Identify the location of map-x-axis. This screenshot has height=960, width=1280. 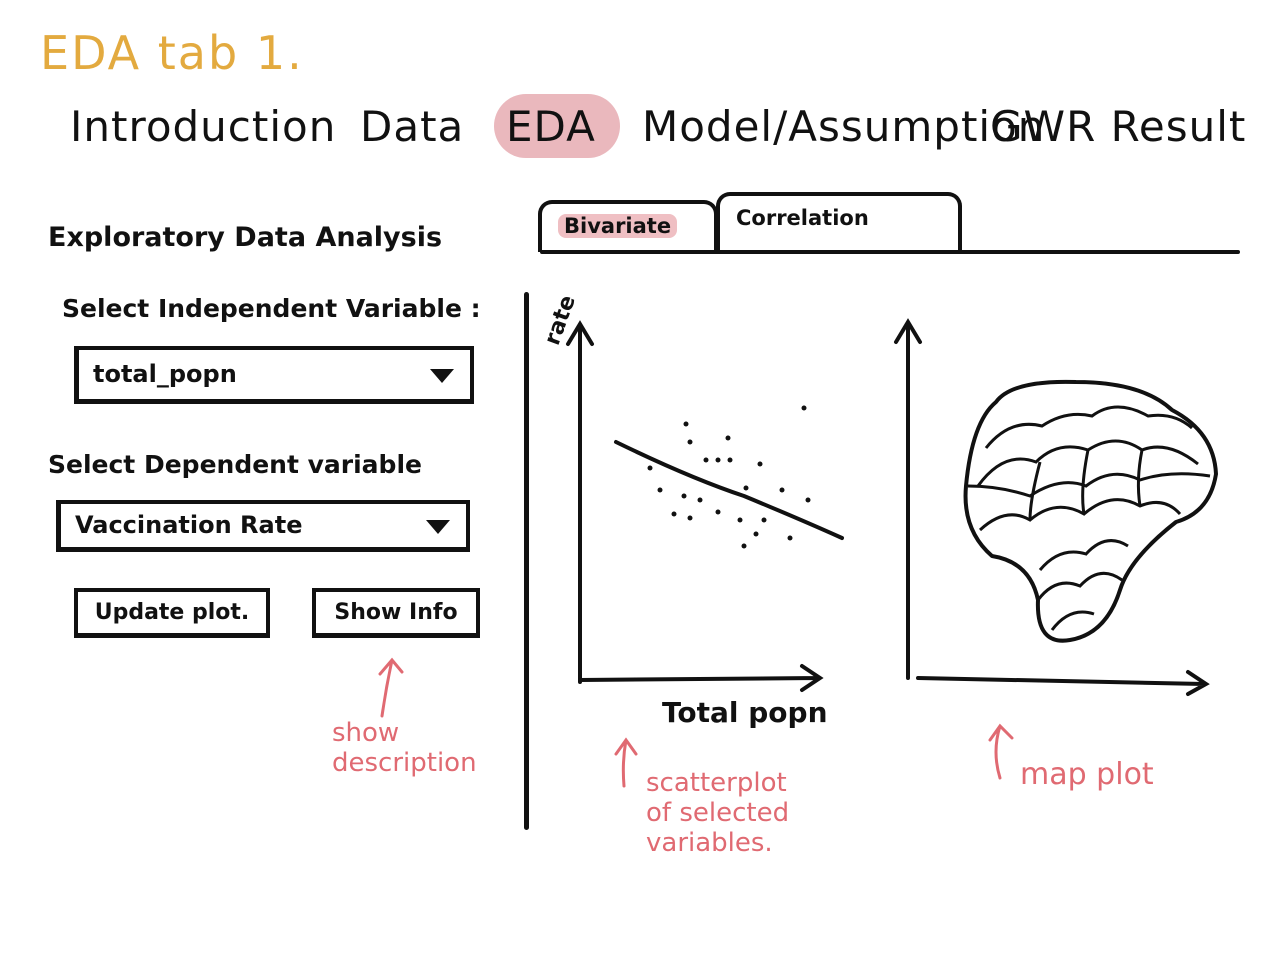
(1063, 683).